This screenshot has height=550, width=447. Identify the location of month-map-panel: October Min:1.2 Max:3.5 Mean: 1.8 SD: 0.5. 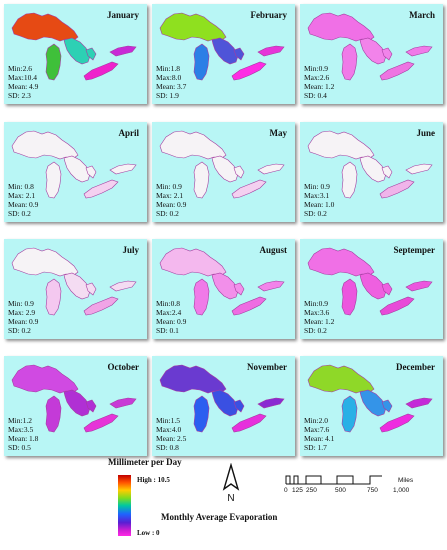
(75, 406).